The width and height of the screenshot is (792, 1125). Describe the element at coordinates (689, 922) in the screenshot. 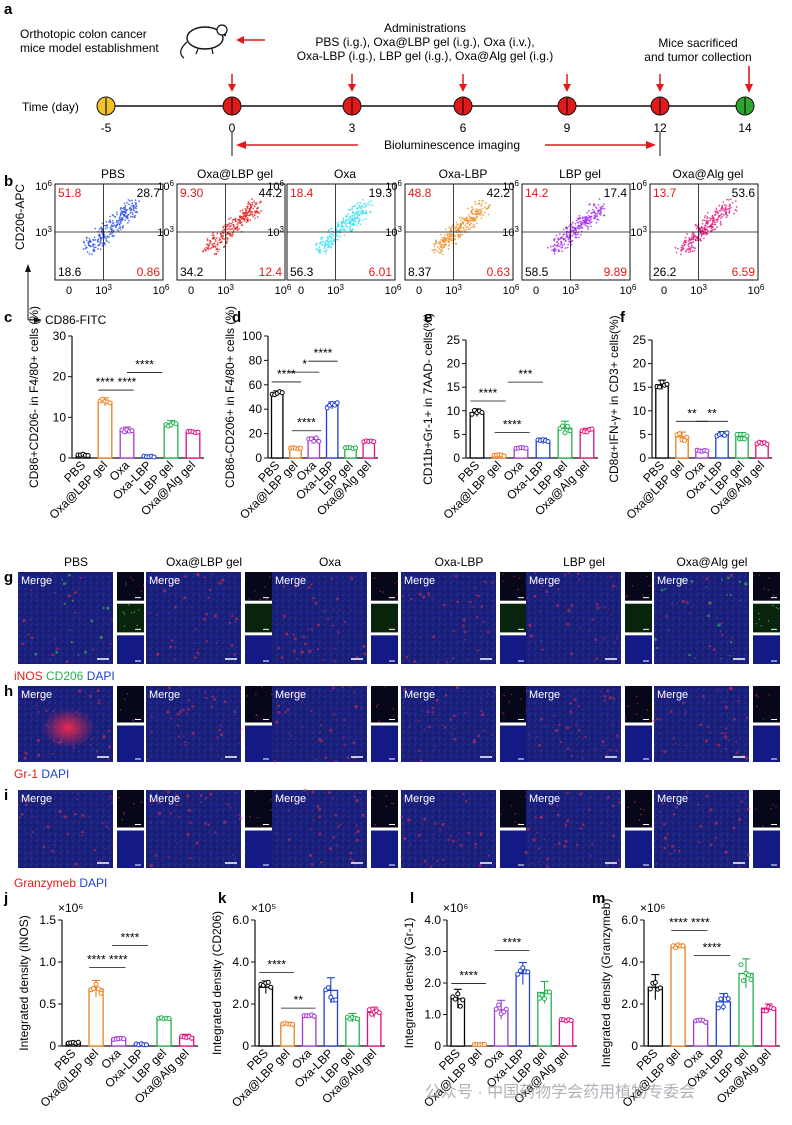

I see `significance-label: **** ****` at that location.